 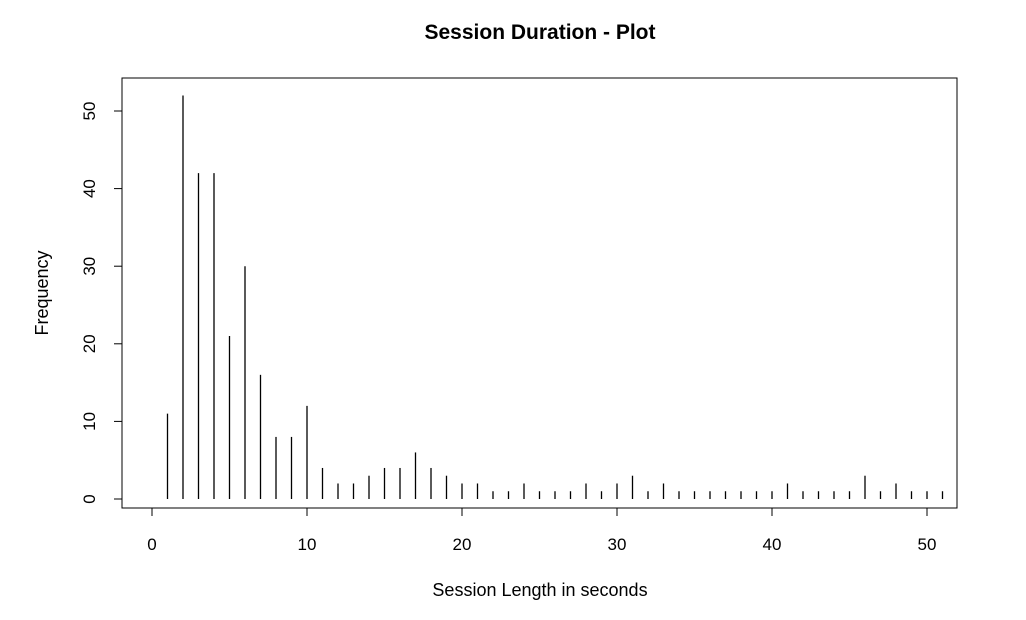 I want to click on x-tick-label: 10, so click(x=307, y=544).